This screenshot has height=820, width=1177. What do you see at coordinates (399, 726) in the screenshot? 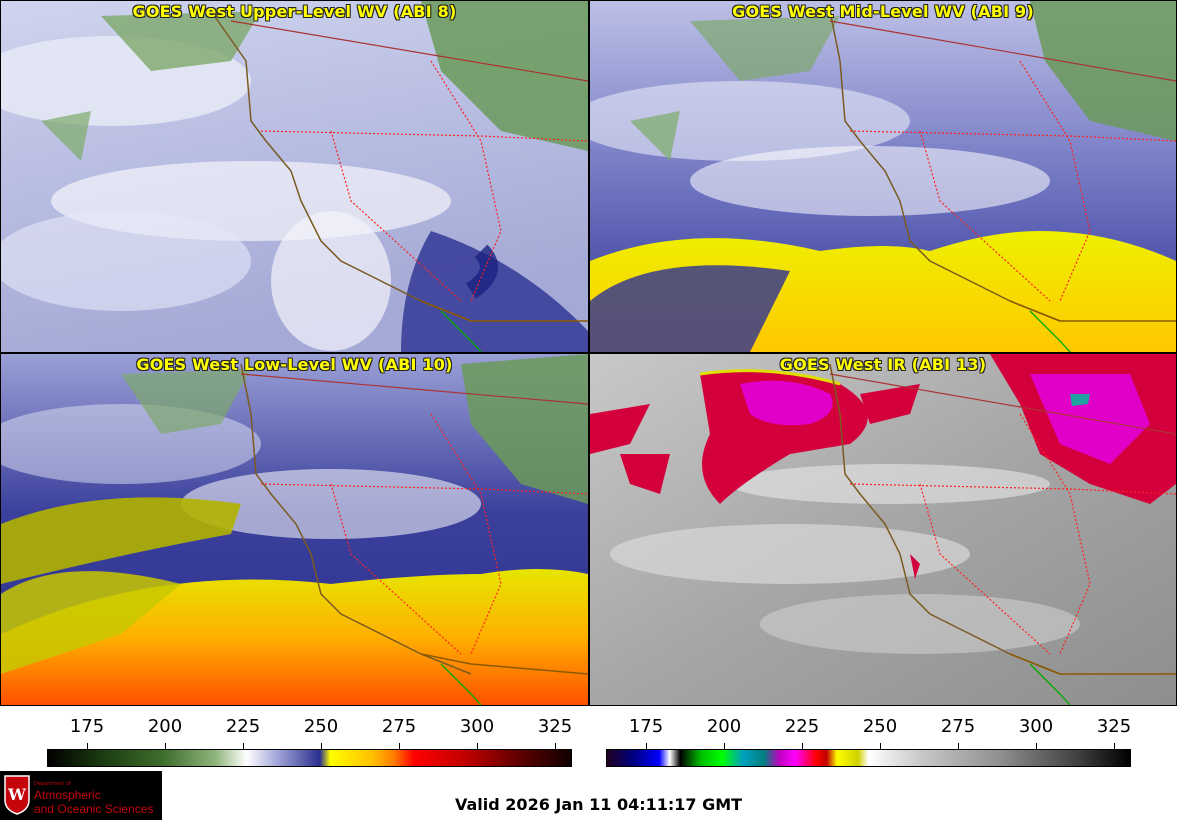
I see `wv-tick-label: 275` at bounding box center [399, 726].